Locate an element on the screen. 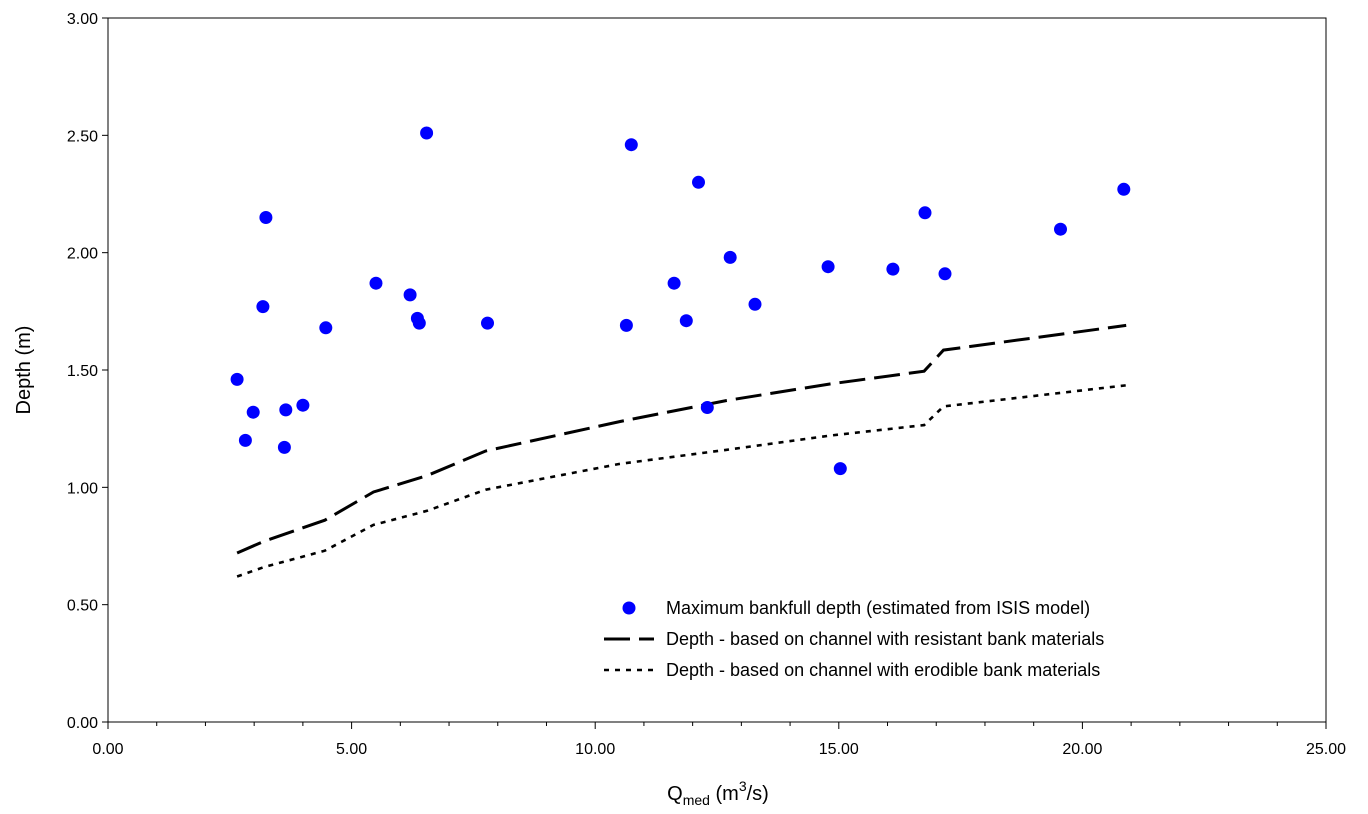 This screenshot has height=814, width=1368. x-tick-label: 20.00 is located at coordinates (1082, 749).